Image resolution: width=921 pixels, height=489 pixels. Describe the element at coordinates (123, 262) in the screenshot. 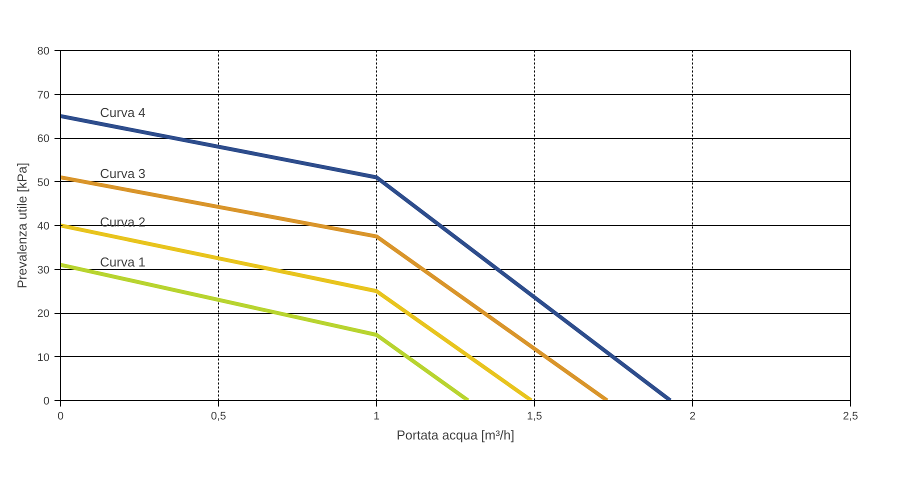

I see `series-label: Curva 1` at that location.